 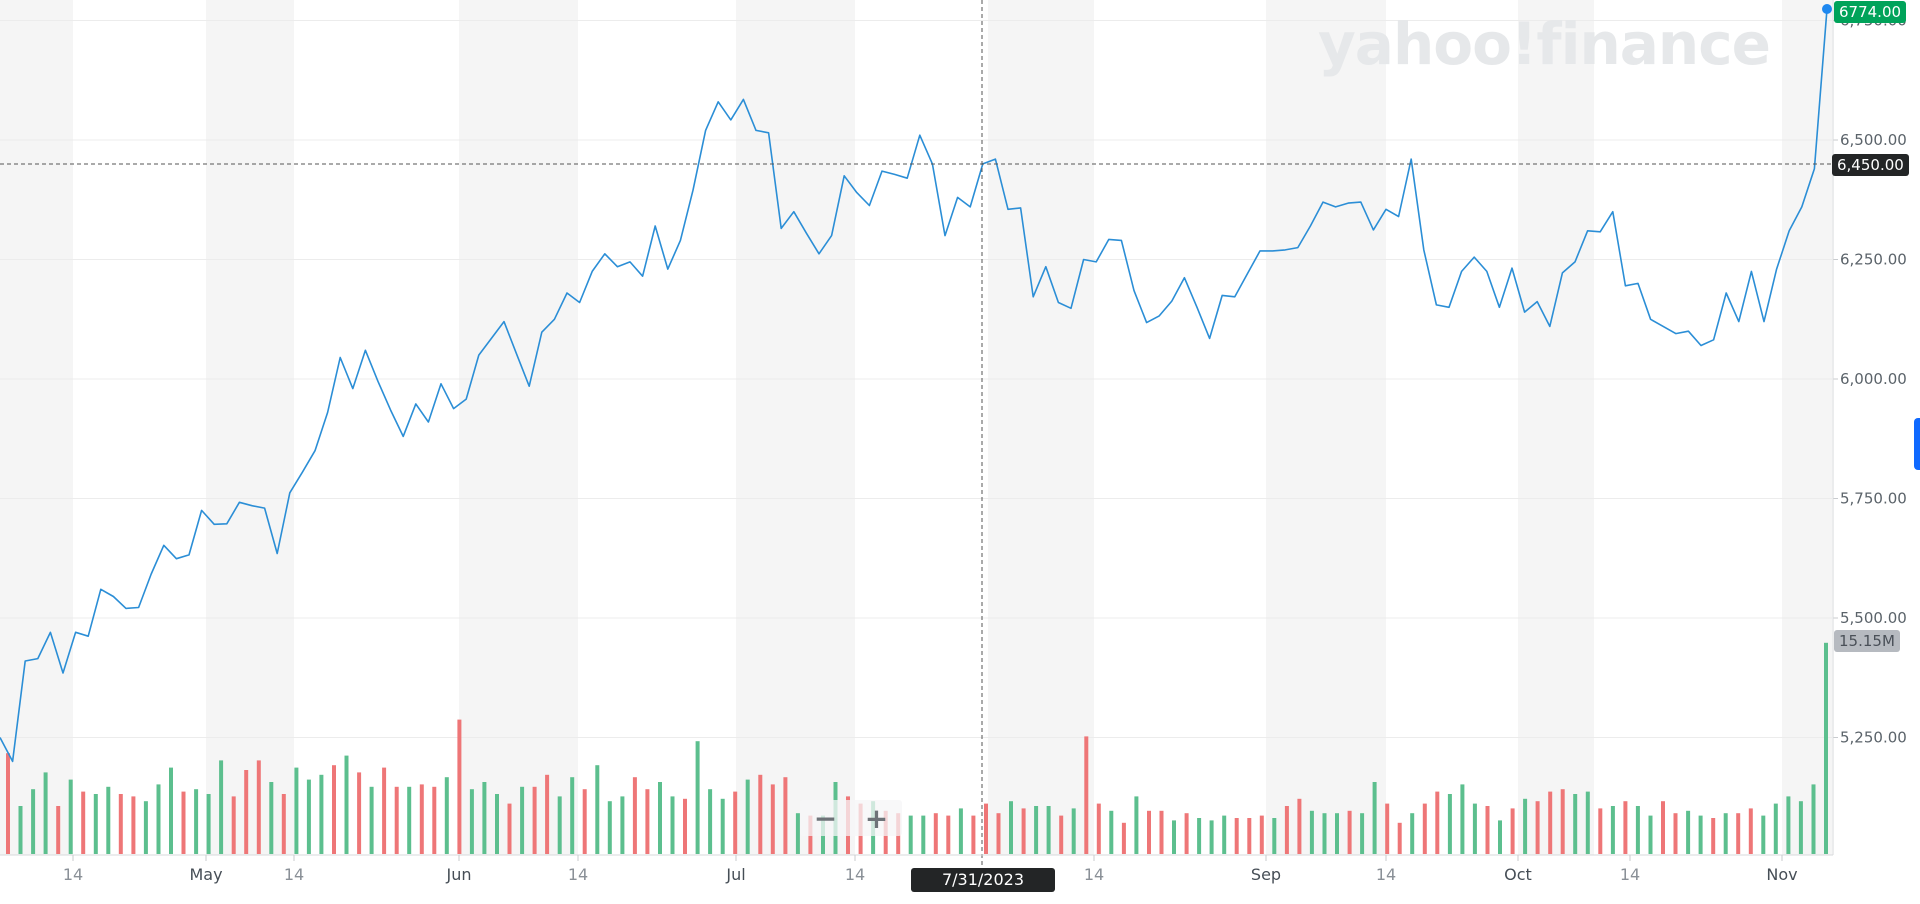 I want to click on side-panel-tab, so click(x=1917, y=444).